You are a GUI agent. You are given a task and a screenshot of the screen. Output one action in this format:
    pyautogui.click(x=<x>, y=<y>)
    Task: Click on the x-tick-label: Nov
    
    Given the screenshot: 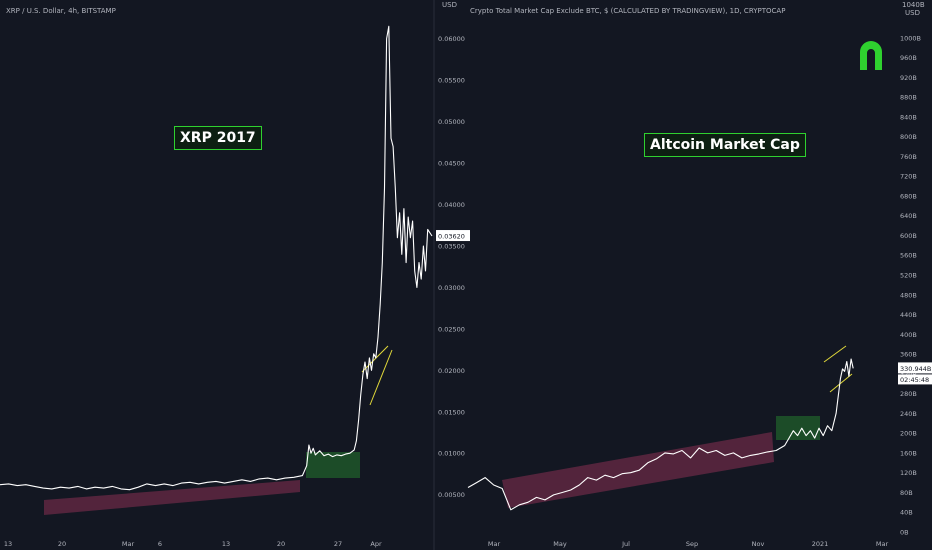 What is the action you would take?
    pyautogui.click(x=758, y=544)
    